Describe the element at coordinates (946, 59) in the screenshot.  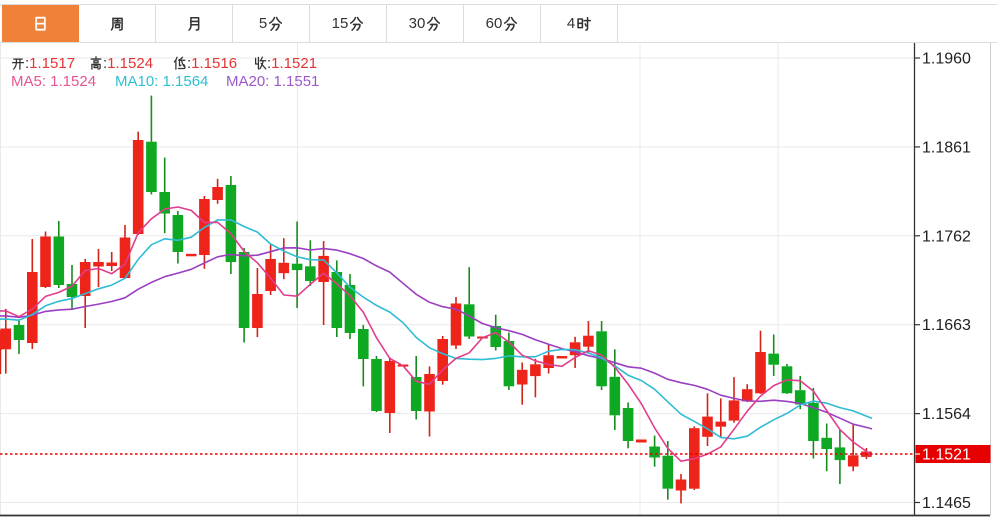
I see `svg-text: 1.1960` at that location.